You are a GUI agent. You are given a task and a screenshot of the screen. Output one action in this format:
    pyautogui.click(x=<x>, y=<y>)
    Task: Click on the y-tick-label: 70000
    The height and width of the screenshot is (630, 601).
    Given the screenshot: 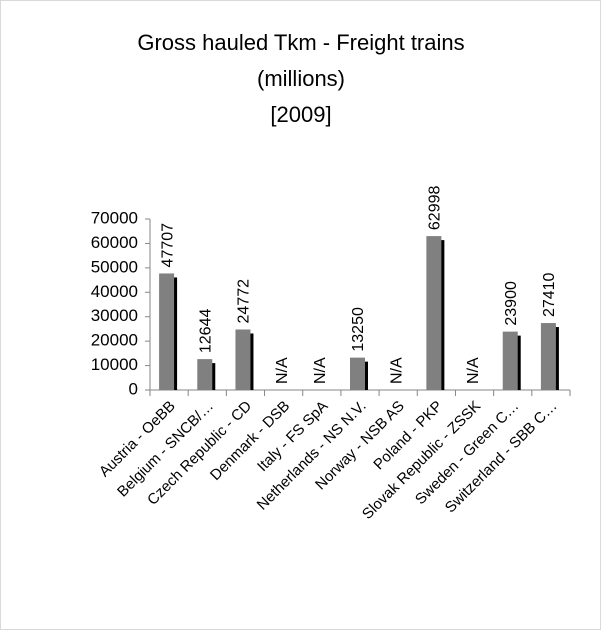 What is the action you would take?
    pyautogui.click(x=114, y=217)
    